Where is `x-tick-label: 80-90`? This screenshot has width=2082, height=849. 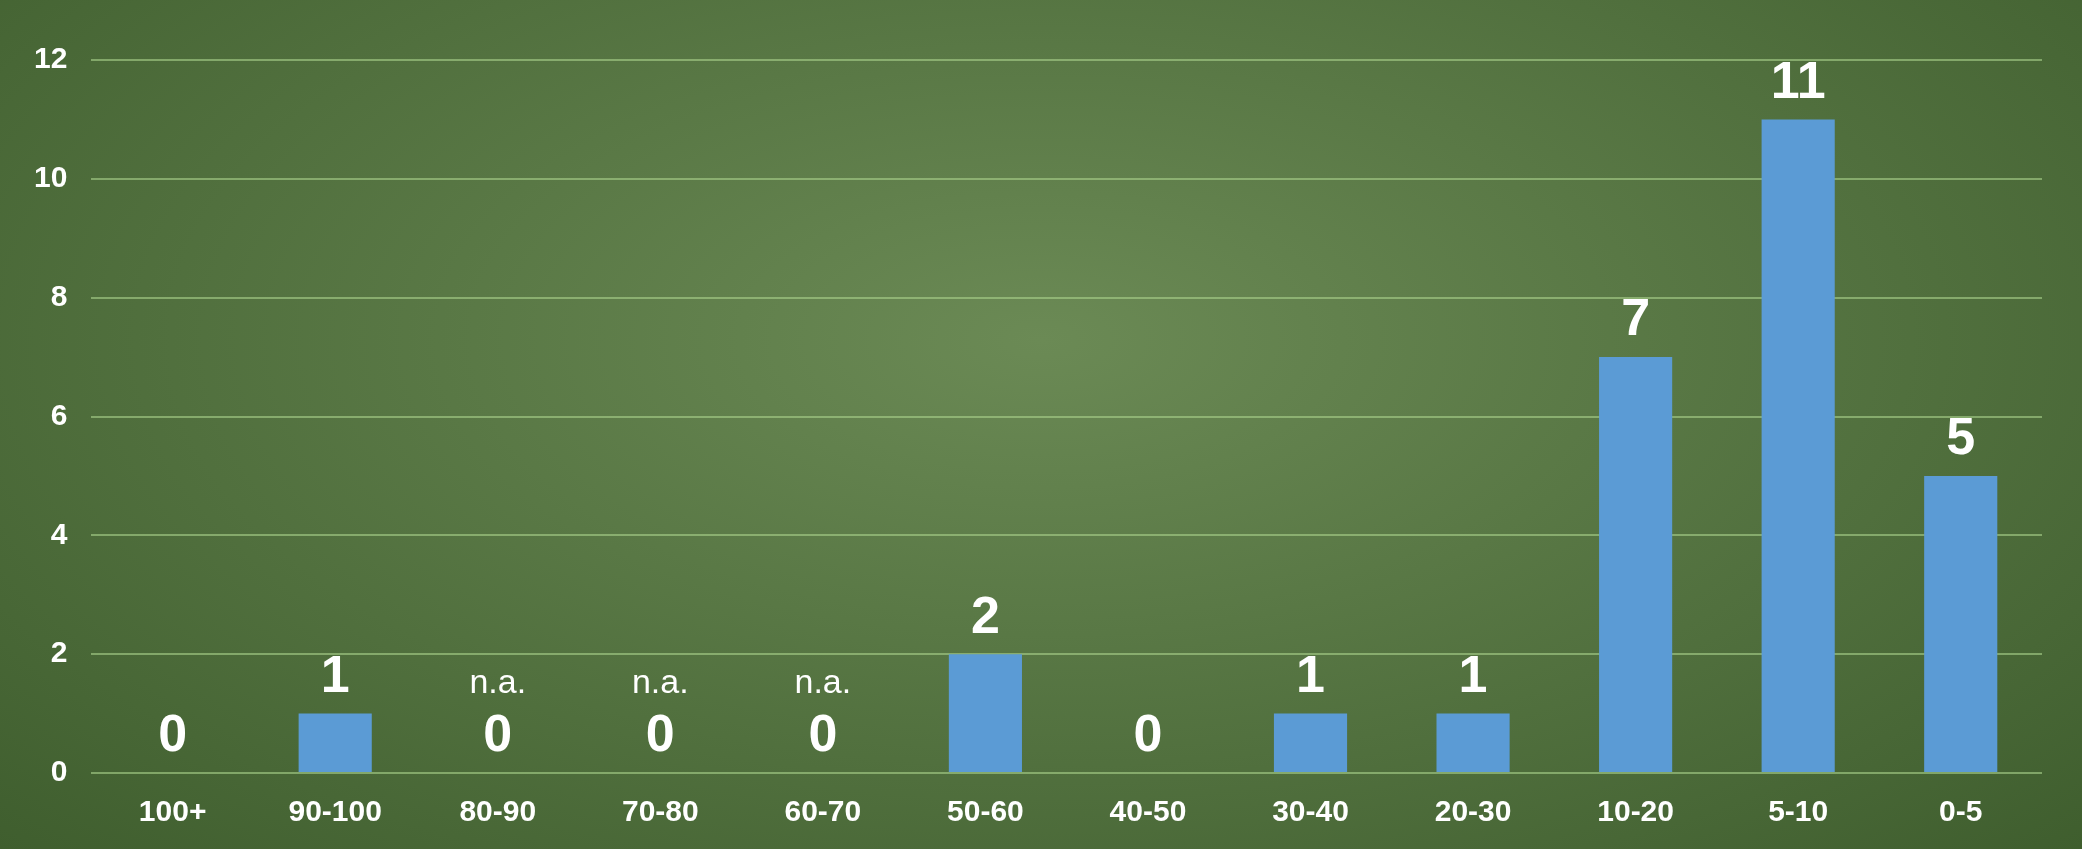
x-tick-label: 80-90 is located at coordinates (498, 811).